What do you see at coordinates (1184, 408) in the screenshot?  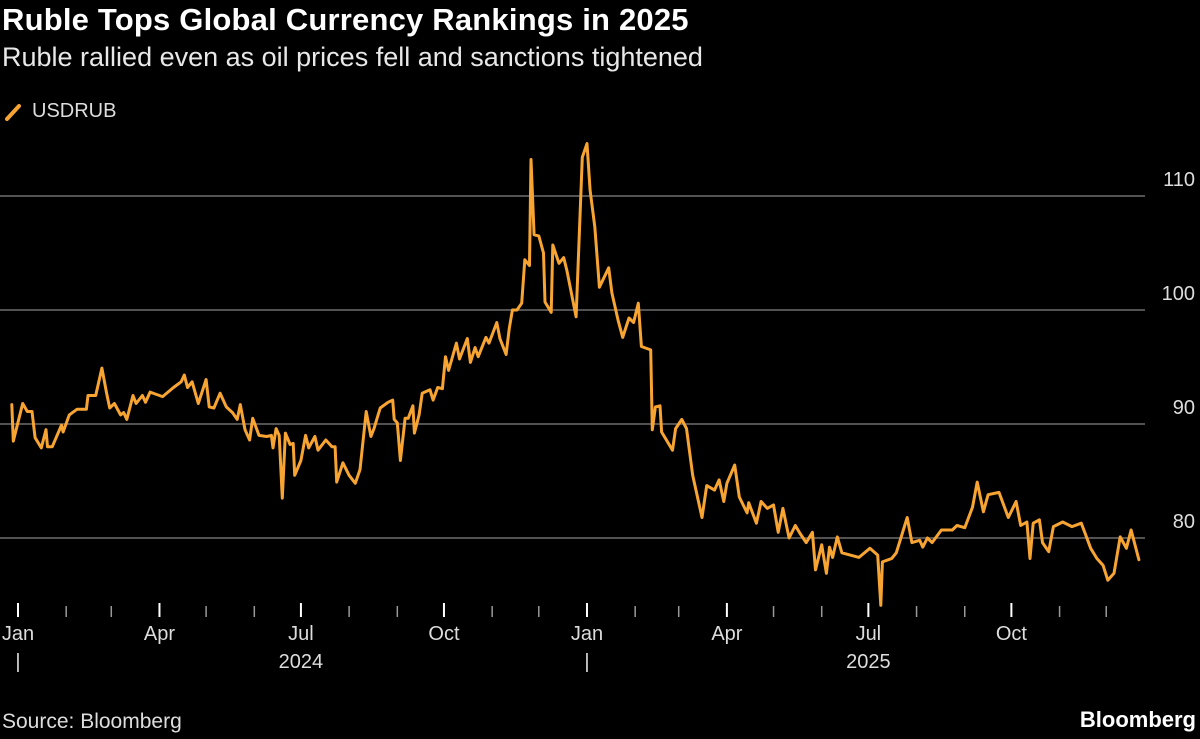 I see `y-tick-label: 90` at bounding box center [1184, 408].